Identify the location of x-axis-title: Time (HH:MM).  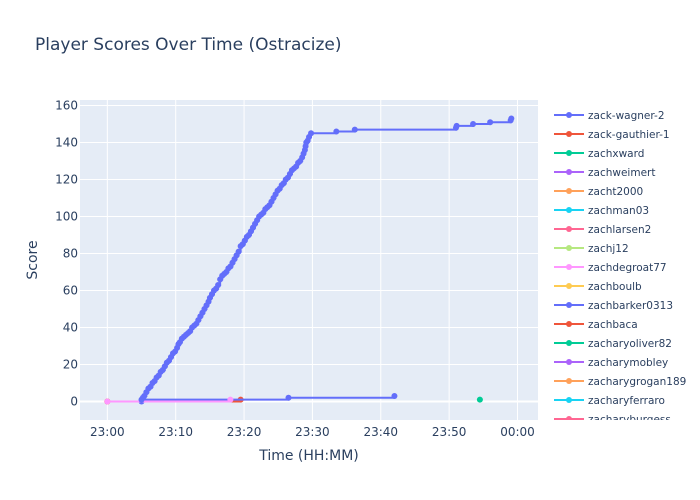
(308, 456).